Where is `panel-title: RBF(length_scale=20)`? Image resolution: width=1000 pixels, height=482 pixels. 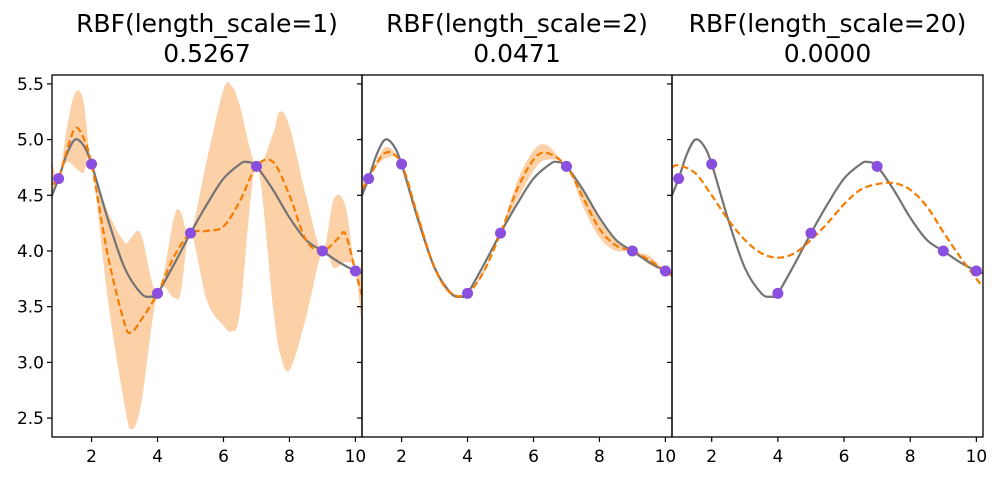 panel-title: RBF(length_scale=20) is located at coordinates (828, 23).